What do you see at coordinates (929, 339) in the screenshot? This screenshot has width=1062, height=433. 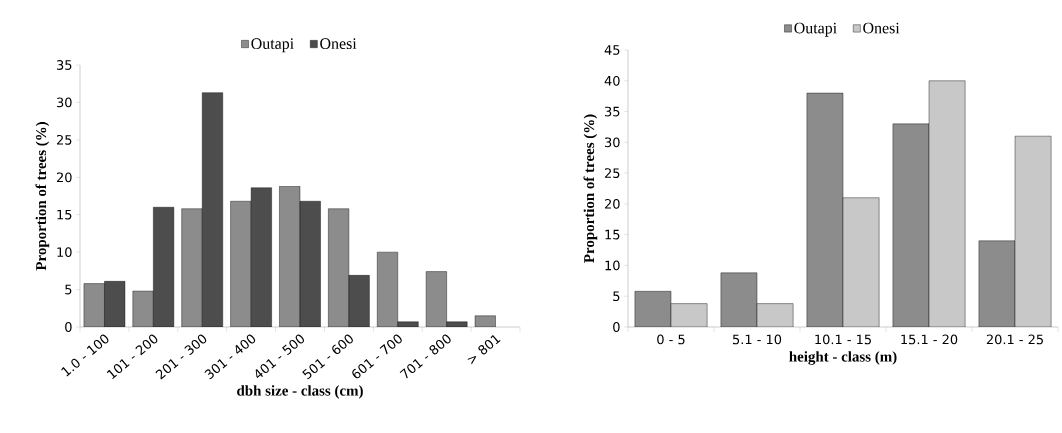 I see `x-tick-label: 15.1 - 20` at bounding box center [929, 339].